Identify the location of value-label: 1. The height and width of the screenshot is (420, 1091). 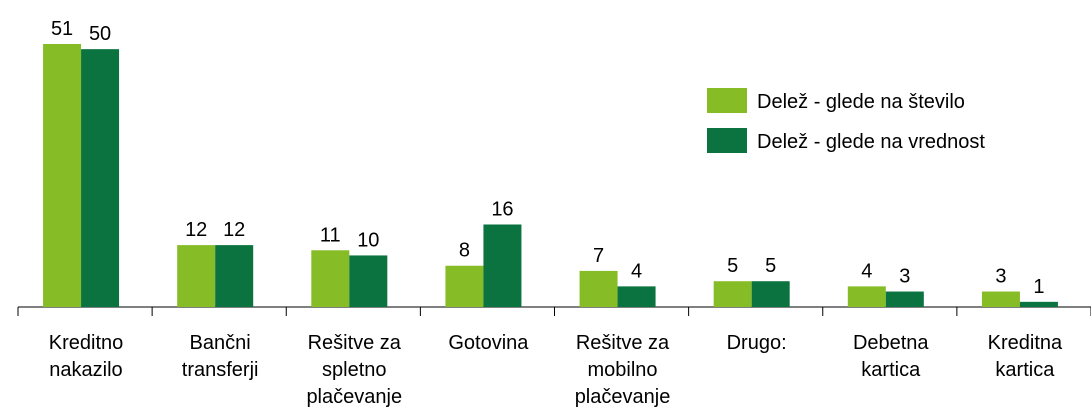
(1038, 287).